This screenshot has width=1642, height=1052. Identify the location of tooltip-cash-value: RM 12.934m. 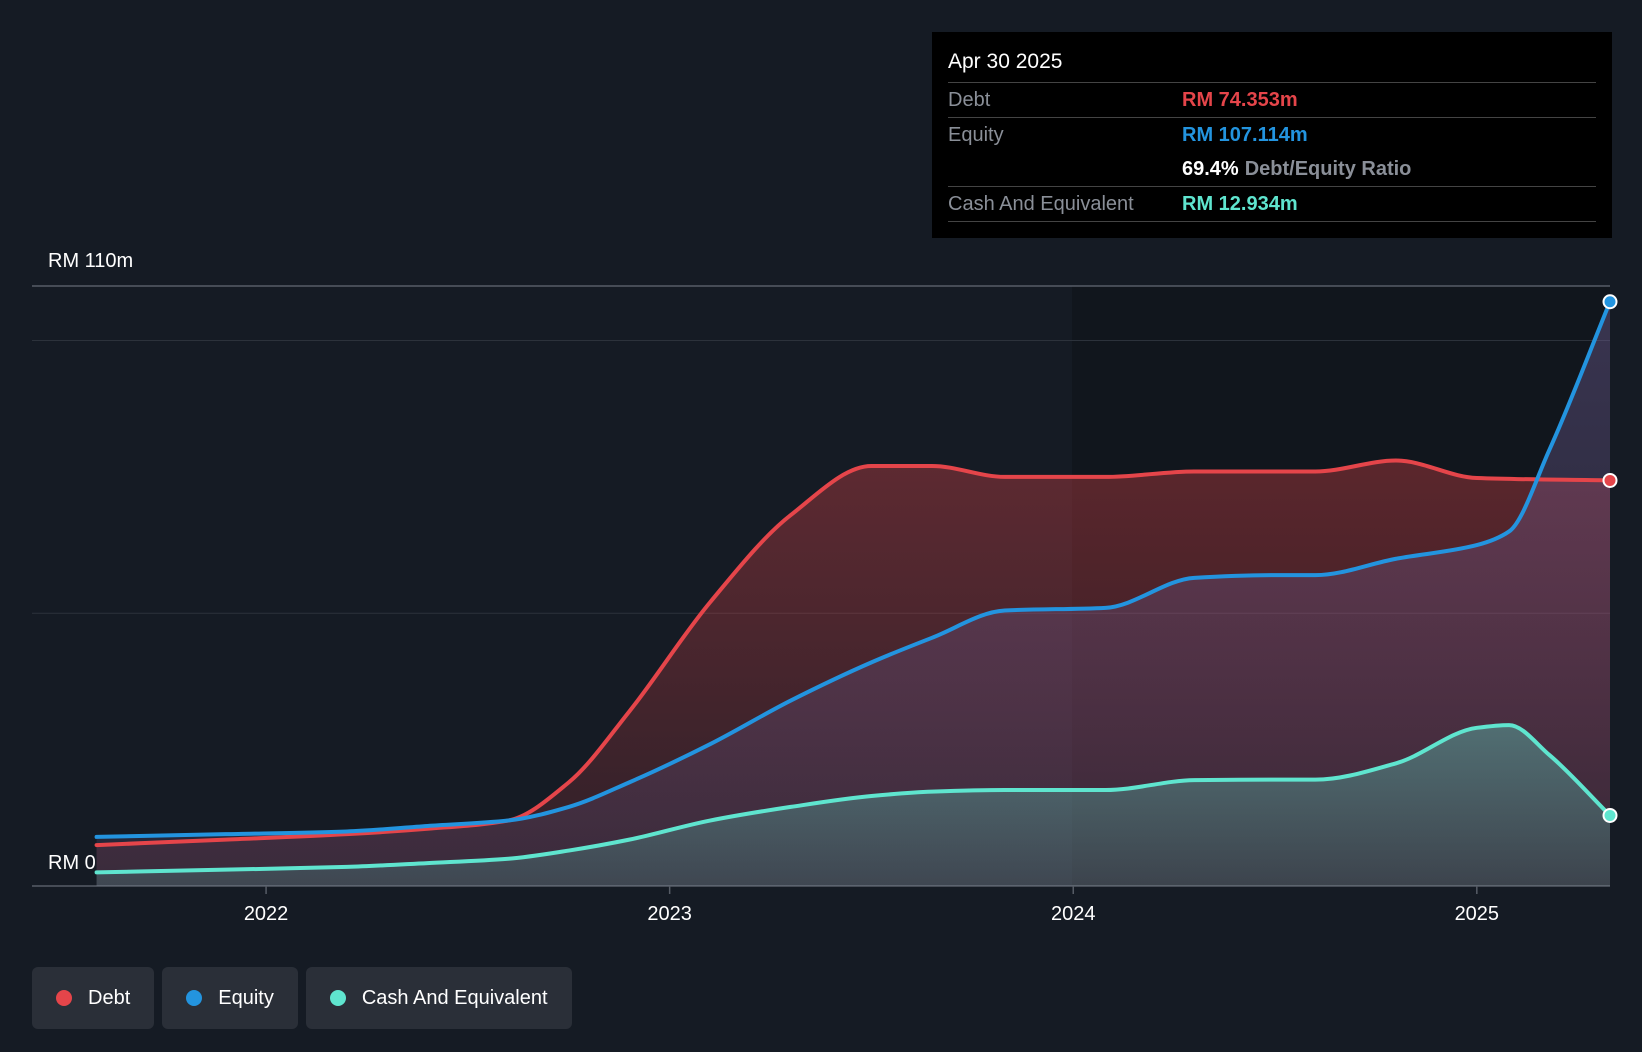
(1240, 204).